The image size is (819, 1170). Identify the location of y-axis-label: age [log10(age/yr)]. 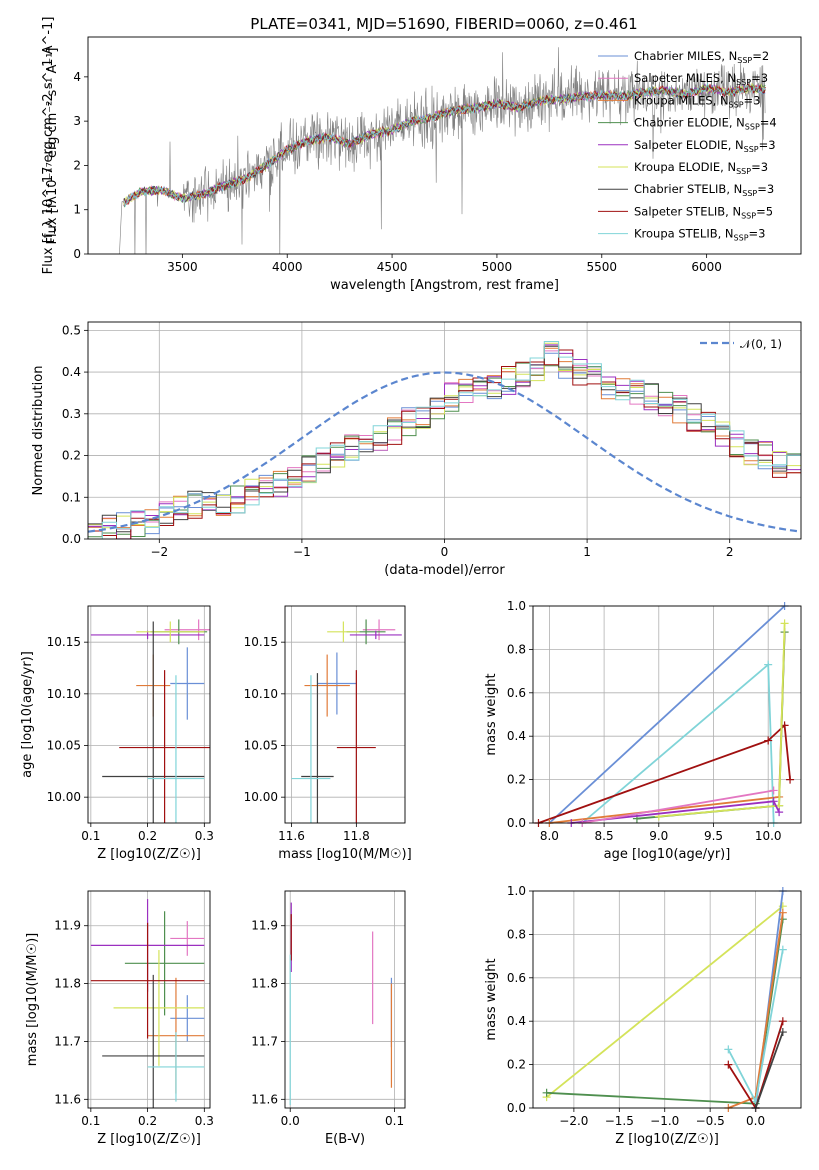
(27, 714).